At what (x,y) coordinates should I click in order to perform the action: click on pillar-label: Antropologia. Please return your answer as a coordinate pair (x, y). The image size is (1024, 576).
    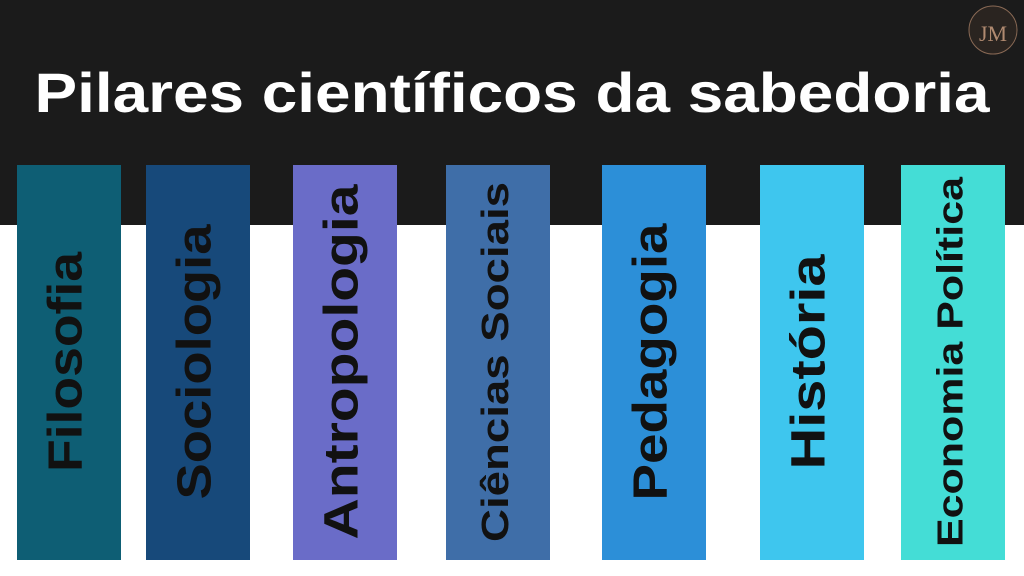
    Looking at the image, I should click on (342, 361).